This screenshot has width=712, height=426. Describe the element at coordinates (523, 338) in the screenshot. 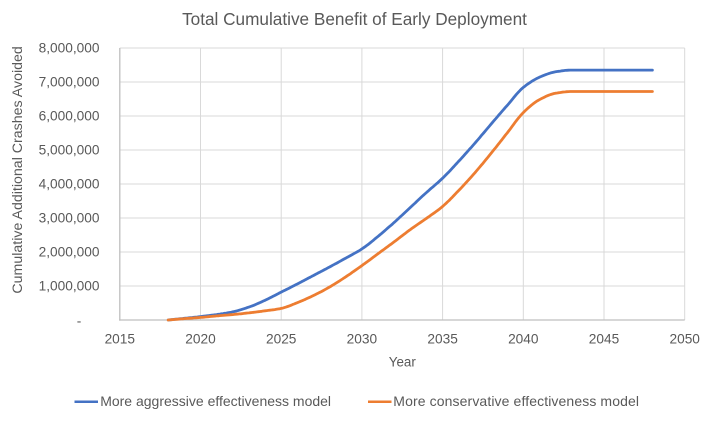

I see `svg-text: 2040` at that location.